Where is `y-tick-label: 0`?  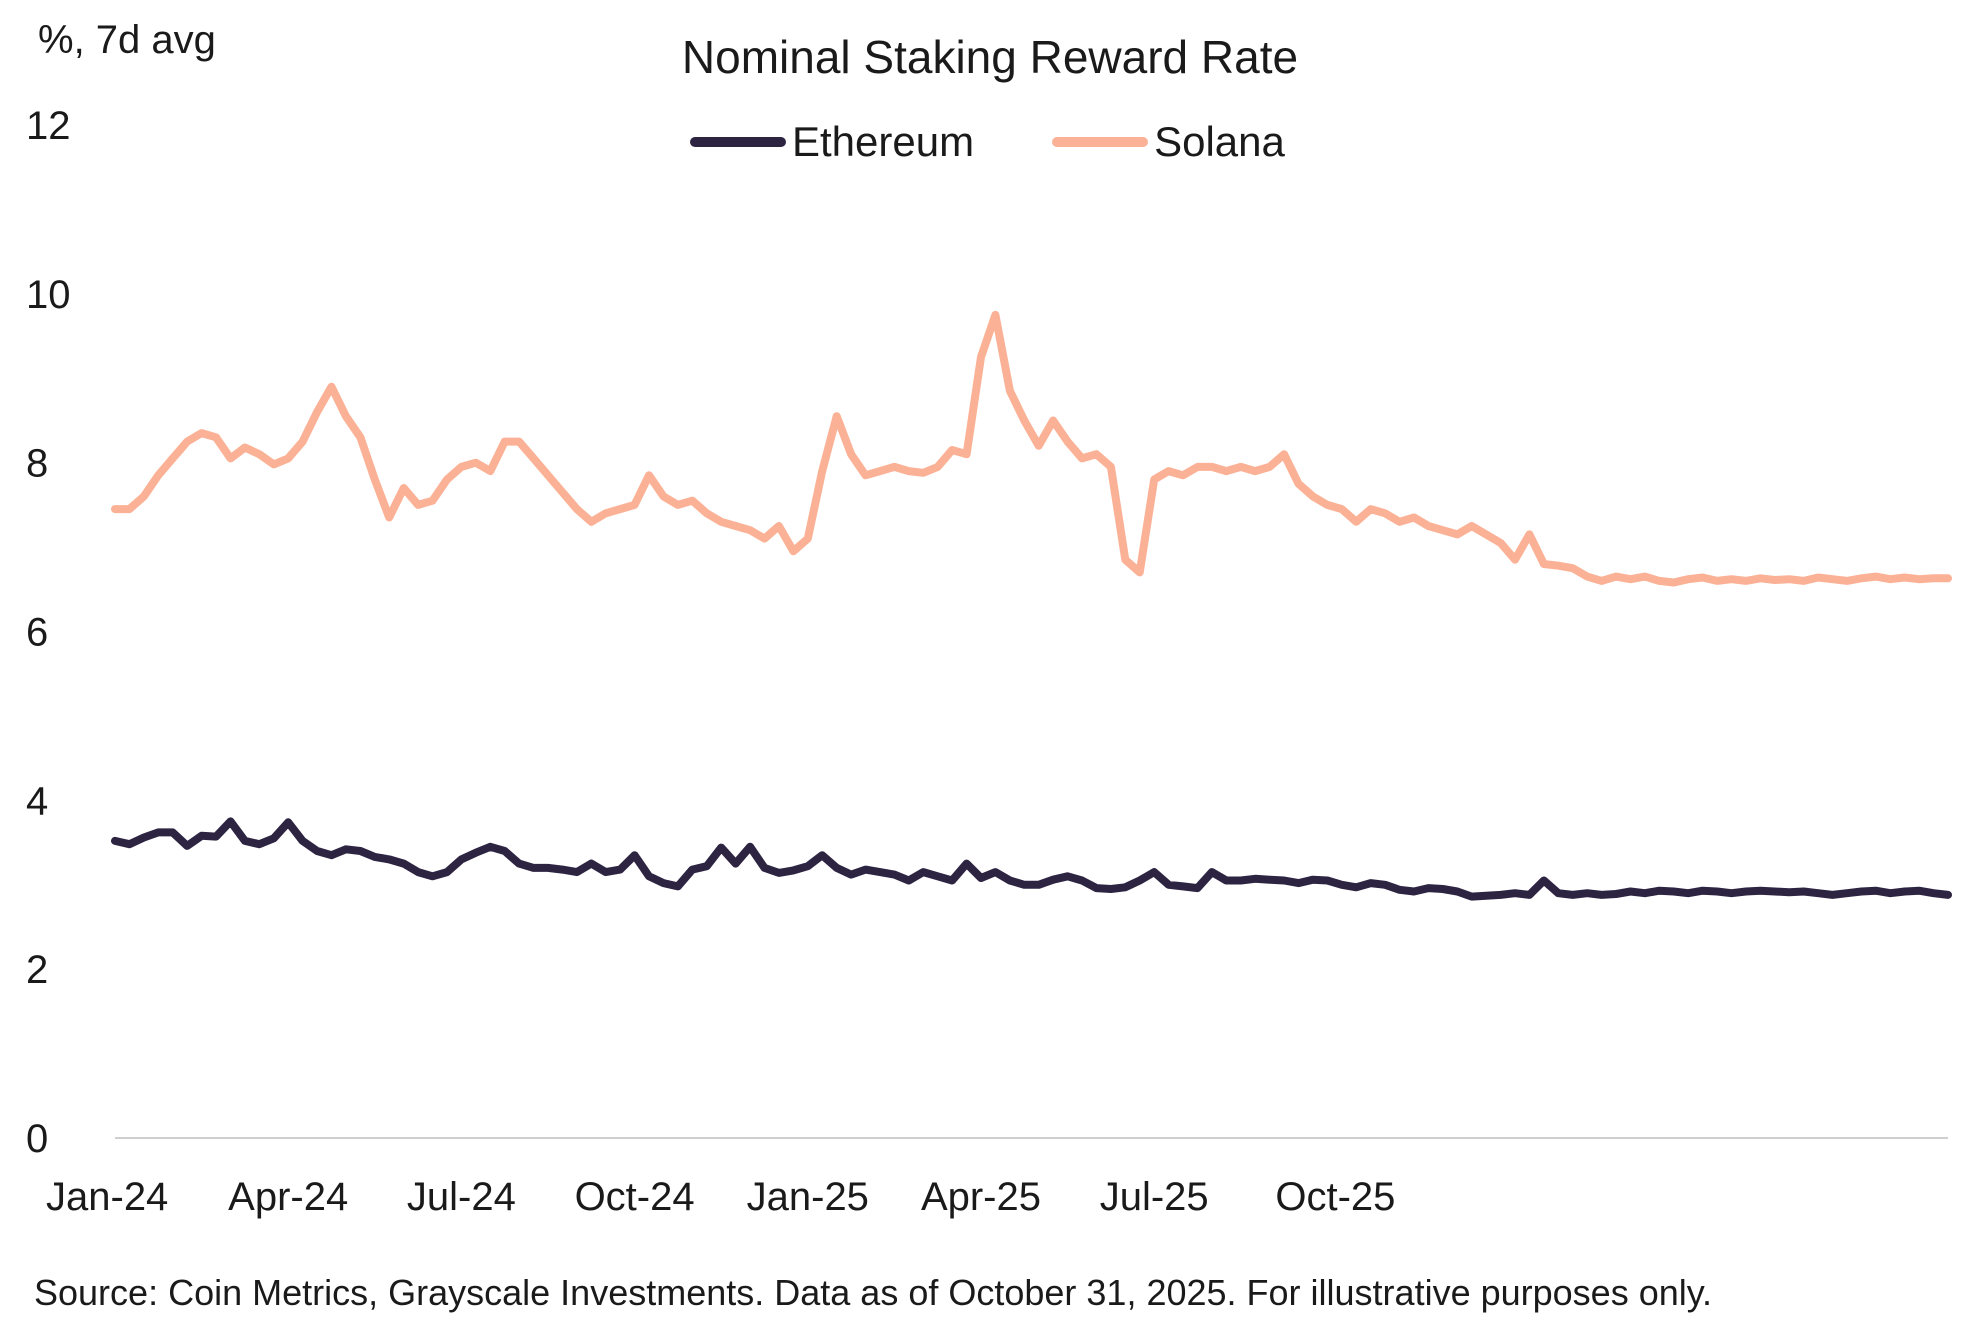 y-tick-label: 0 is located at coordinates (37, 1139).